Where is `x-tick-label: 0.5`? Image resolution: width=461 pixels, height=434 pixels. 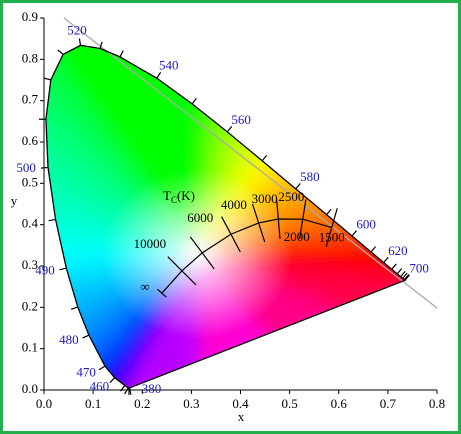 x-tick-label: 0.5 is located at coordinates (290, 403).